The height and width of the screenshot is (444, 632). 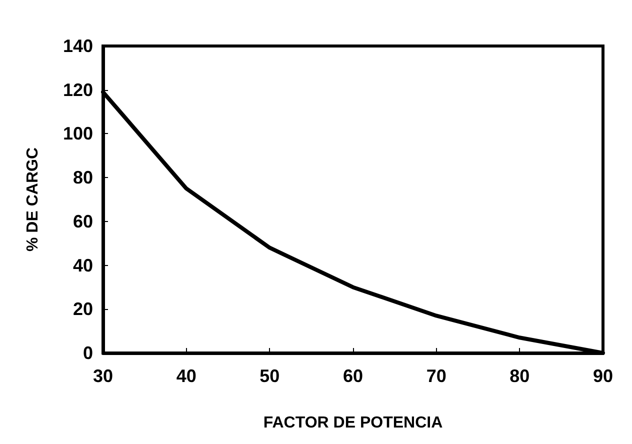 What do you see at coordinates (77, 134) in the screenshot?
I see `y-tick-label: 100` at bounding box center [77, 134].